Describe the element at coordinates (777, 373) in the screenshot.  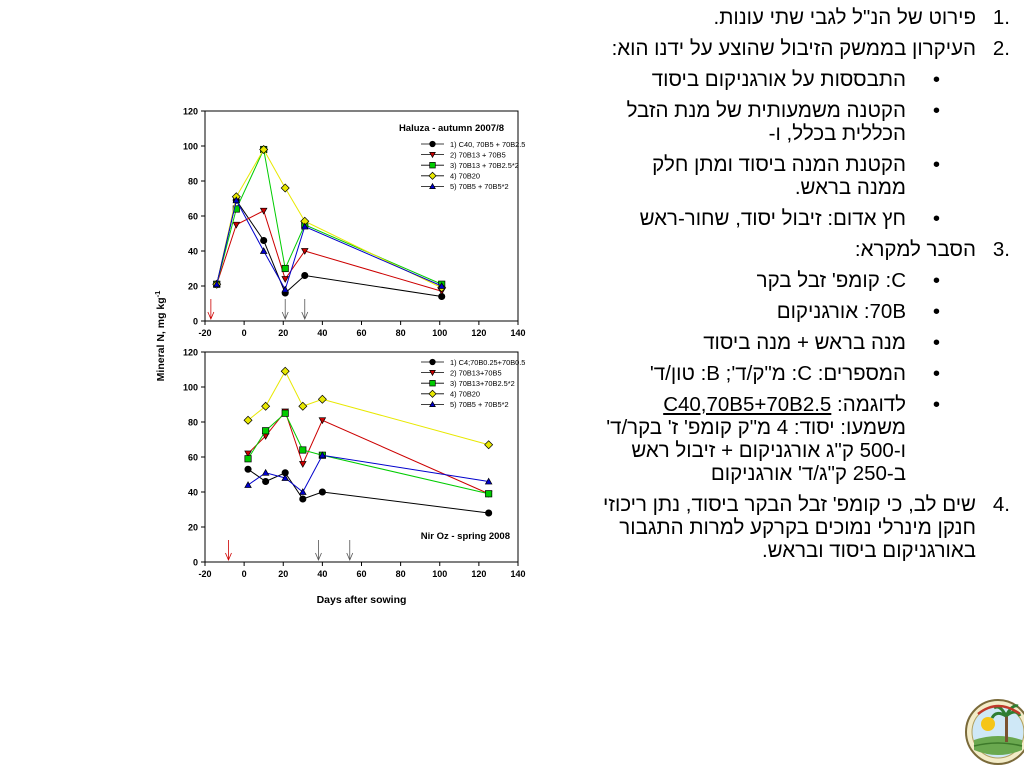
I see `bullet-text: המספרים: C: מ"ק/ד'; B: טון/ד'` at that location.